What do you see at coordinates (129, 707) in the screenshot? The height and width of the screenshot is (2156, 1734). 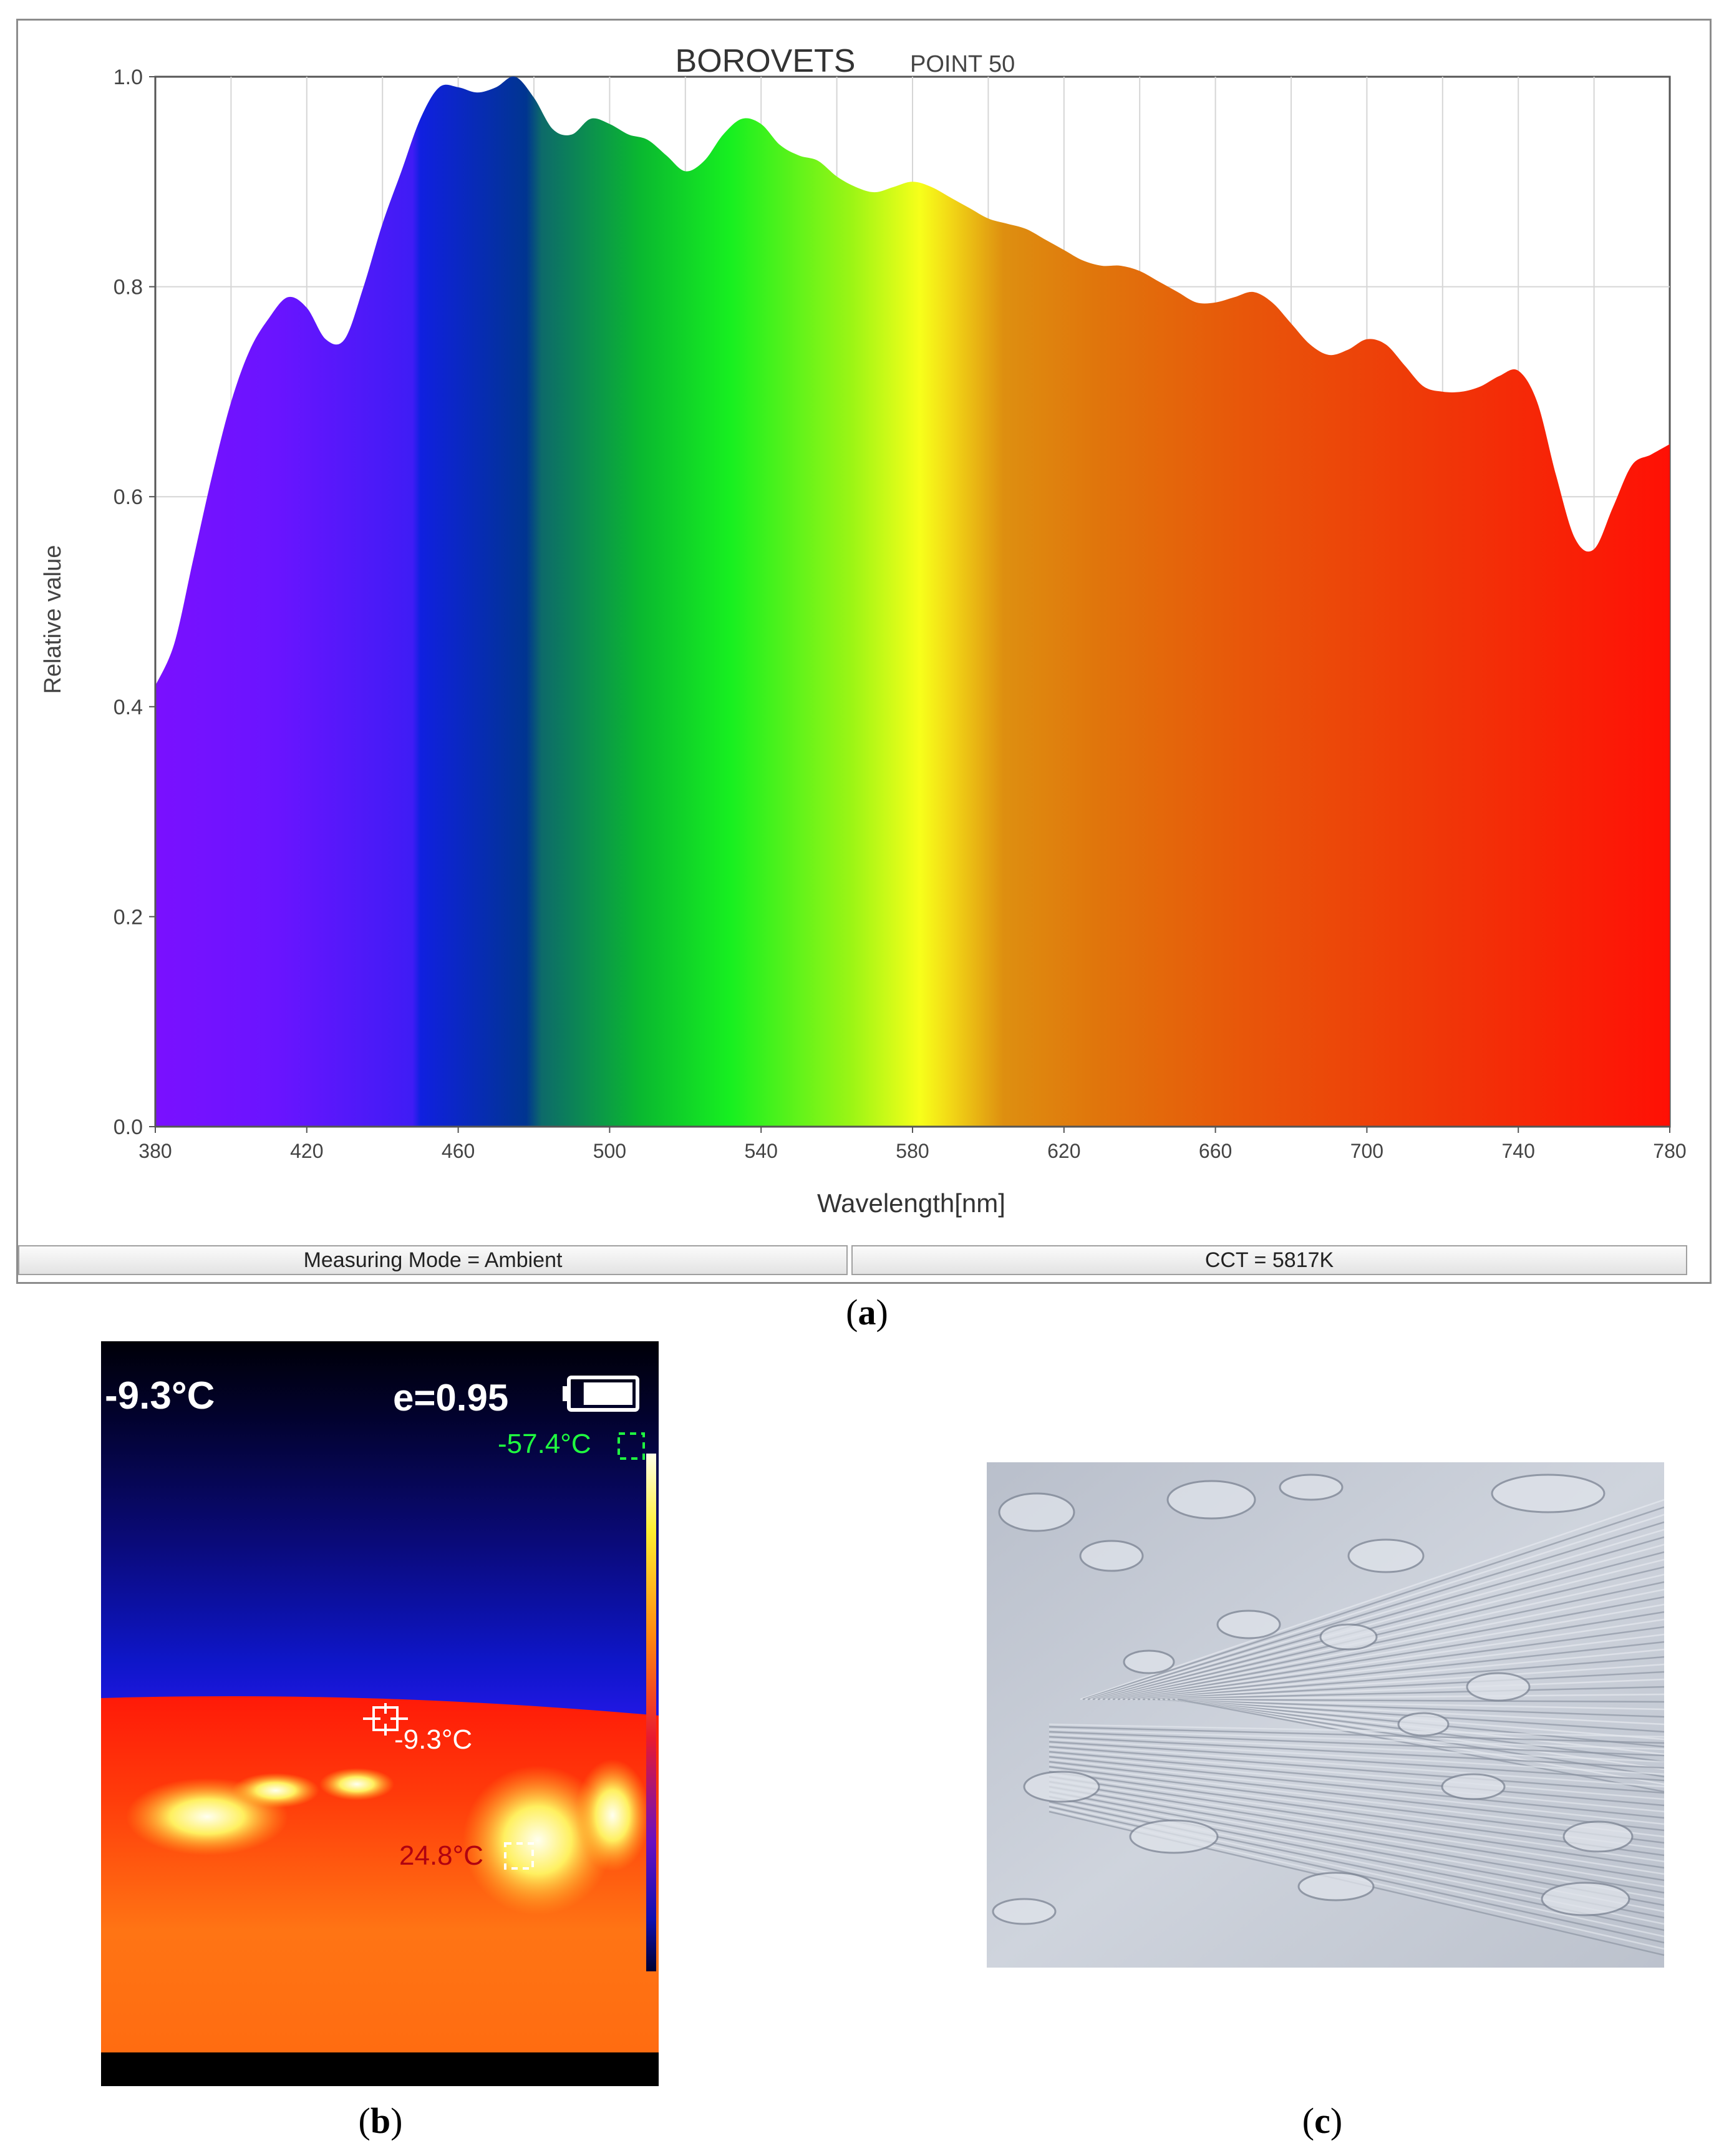 I see `y-tick-label: 0.4` at bounding box center [129, 707].